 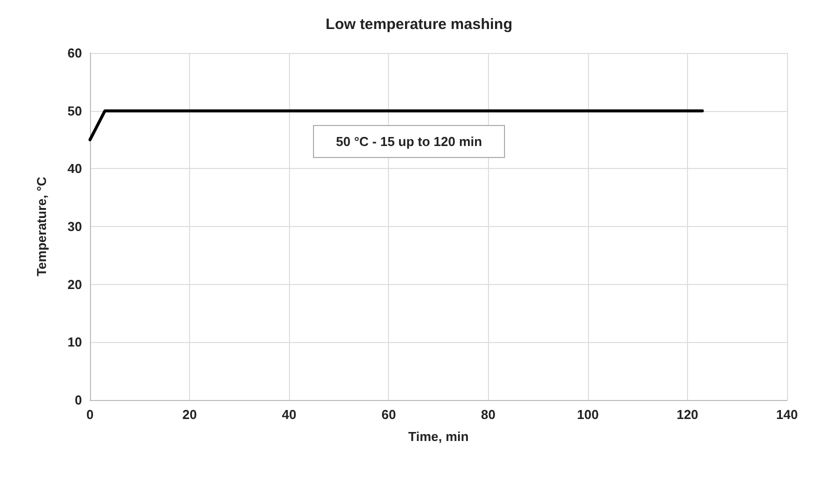 I want to click on y-tick-label: 30, so click(x=75, y=226).